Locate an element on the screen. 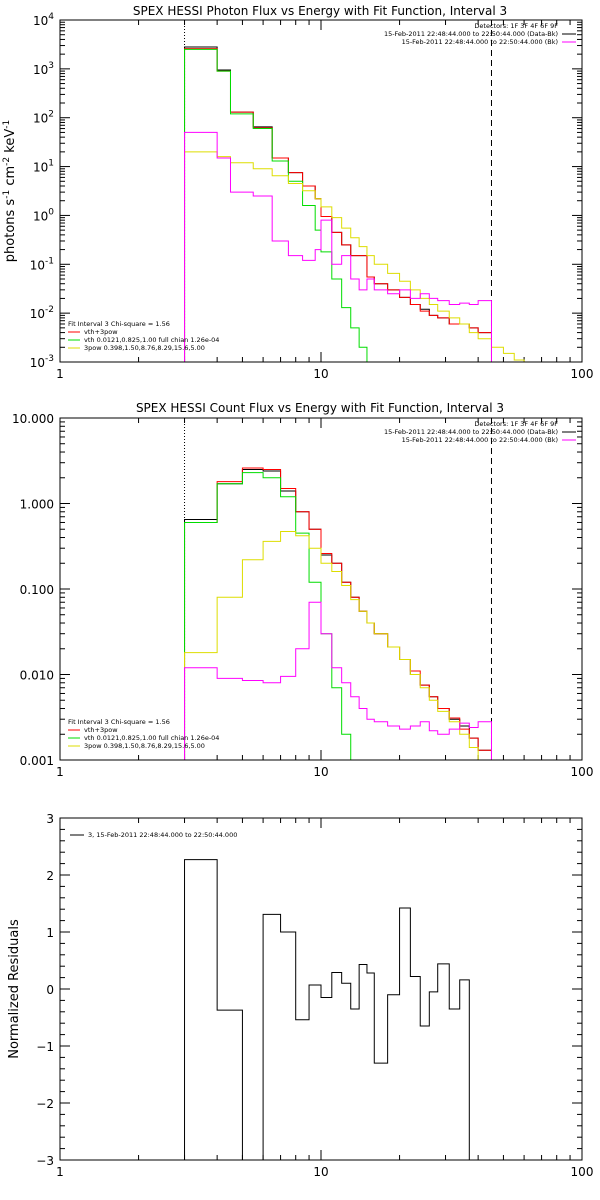 This screenshot has height=1200, width=600. y-tick-label: 10² is located at coordinates (43, 118).